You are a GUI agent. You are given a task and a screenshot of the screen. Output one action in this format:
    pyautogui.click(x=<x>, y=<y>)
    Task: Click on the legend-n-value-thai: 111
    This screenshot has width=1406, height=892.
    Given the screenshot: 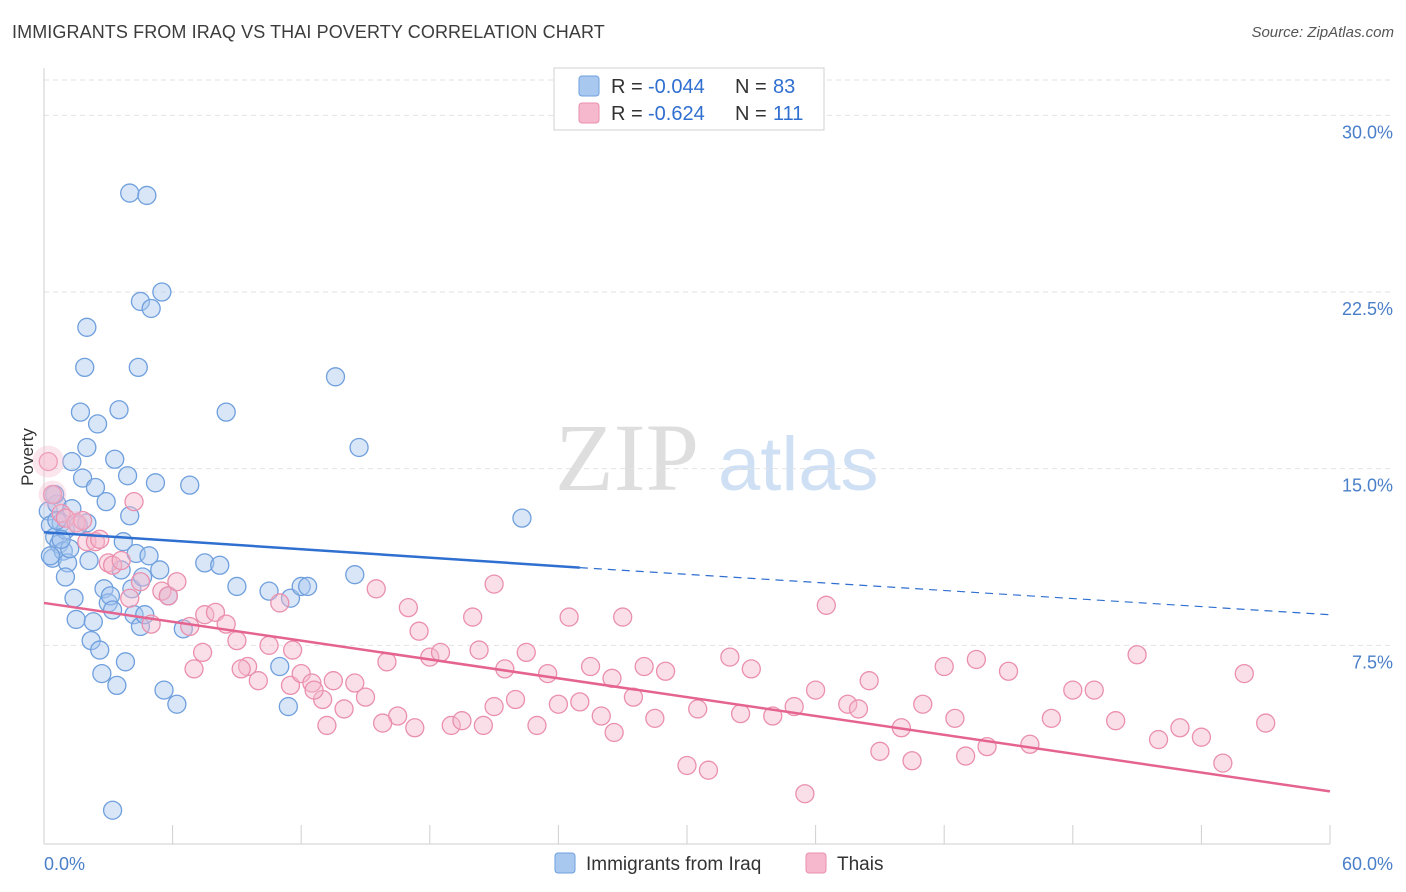 What is the action you would take?
    pyautogui.click(x=788, y=114)
    